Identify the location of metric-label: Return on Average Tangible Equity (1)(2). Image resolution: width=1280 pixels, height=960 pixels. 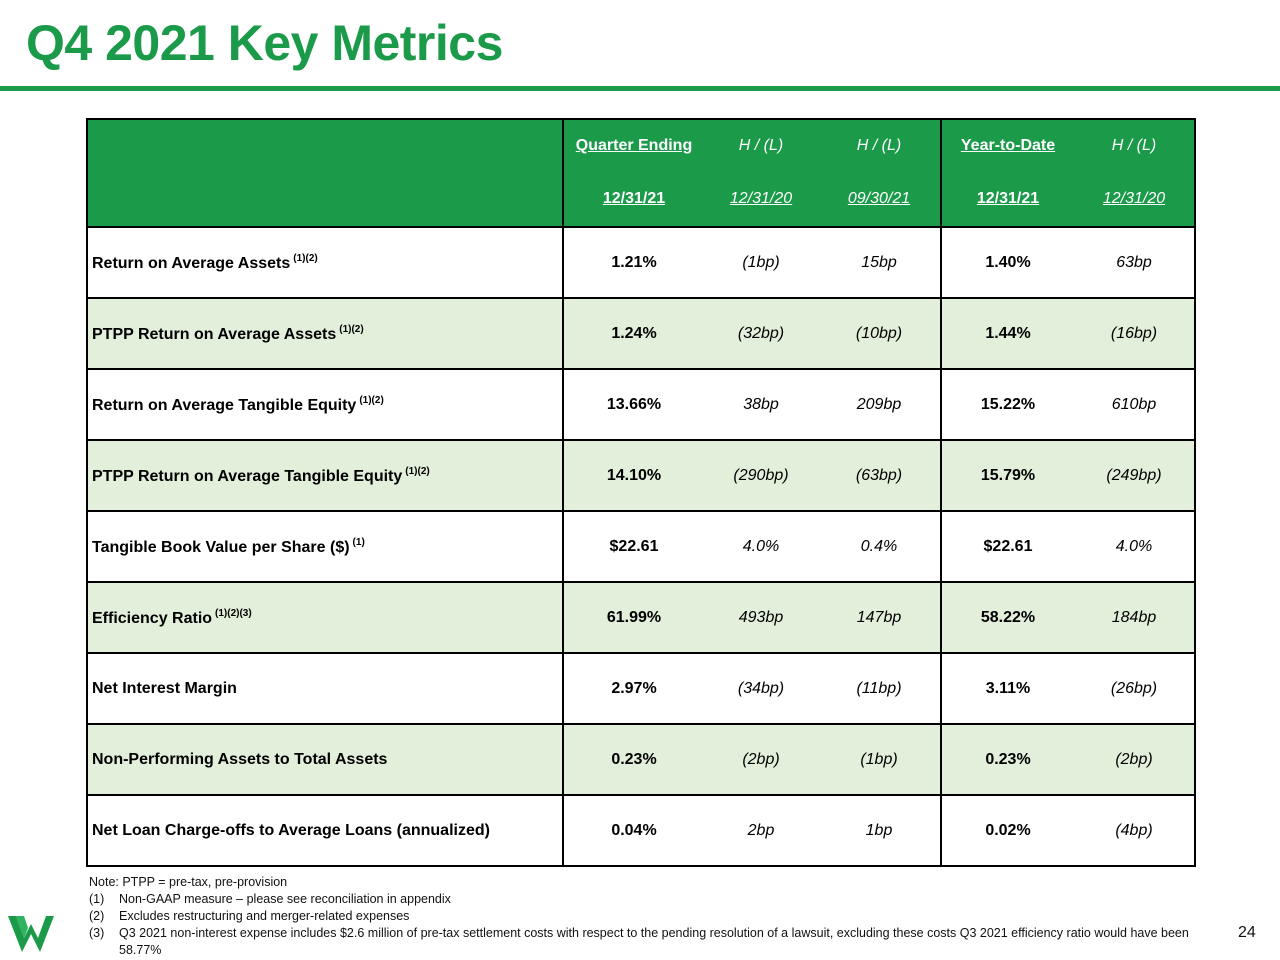
(325, 404).